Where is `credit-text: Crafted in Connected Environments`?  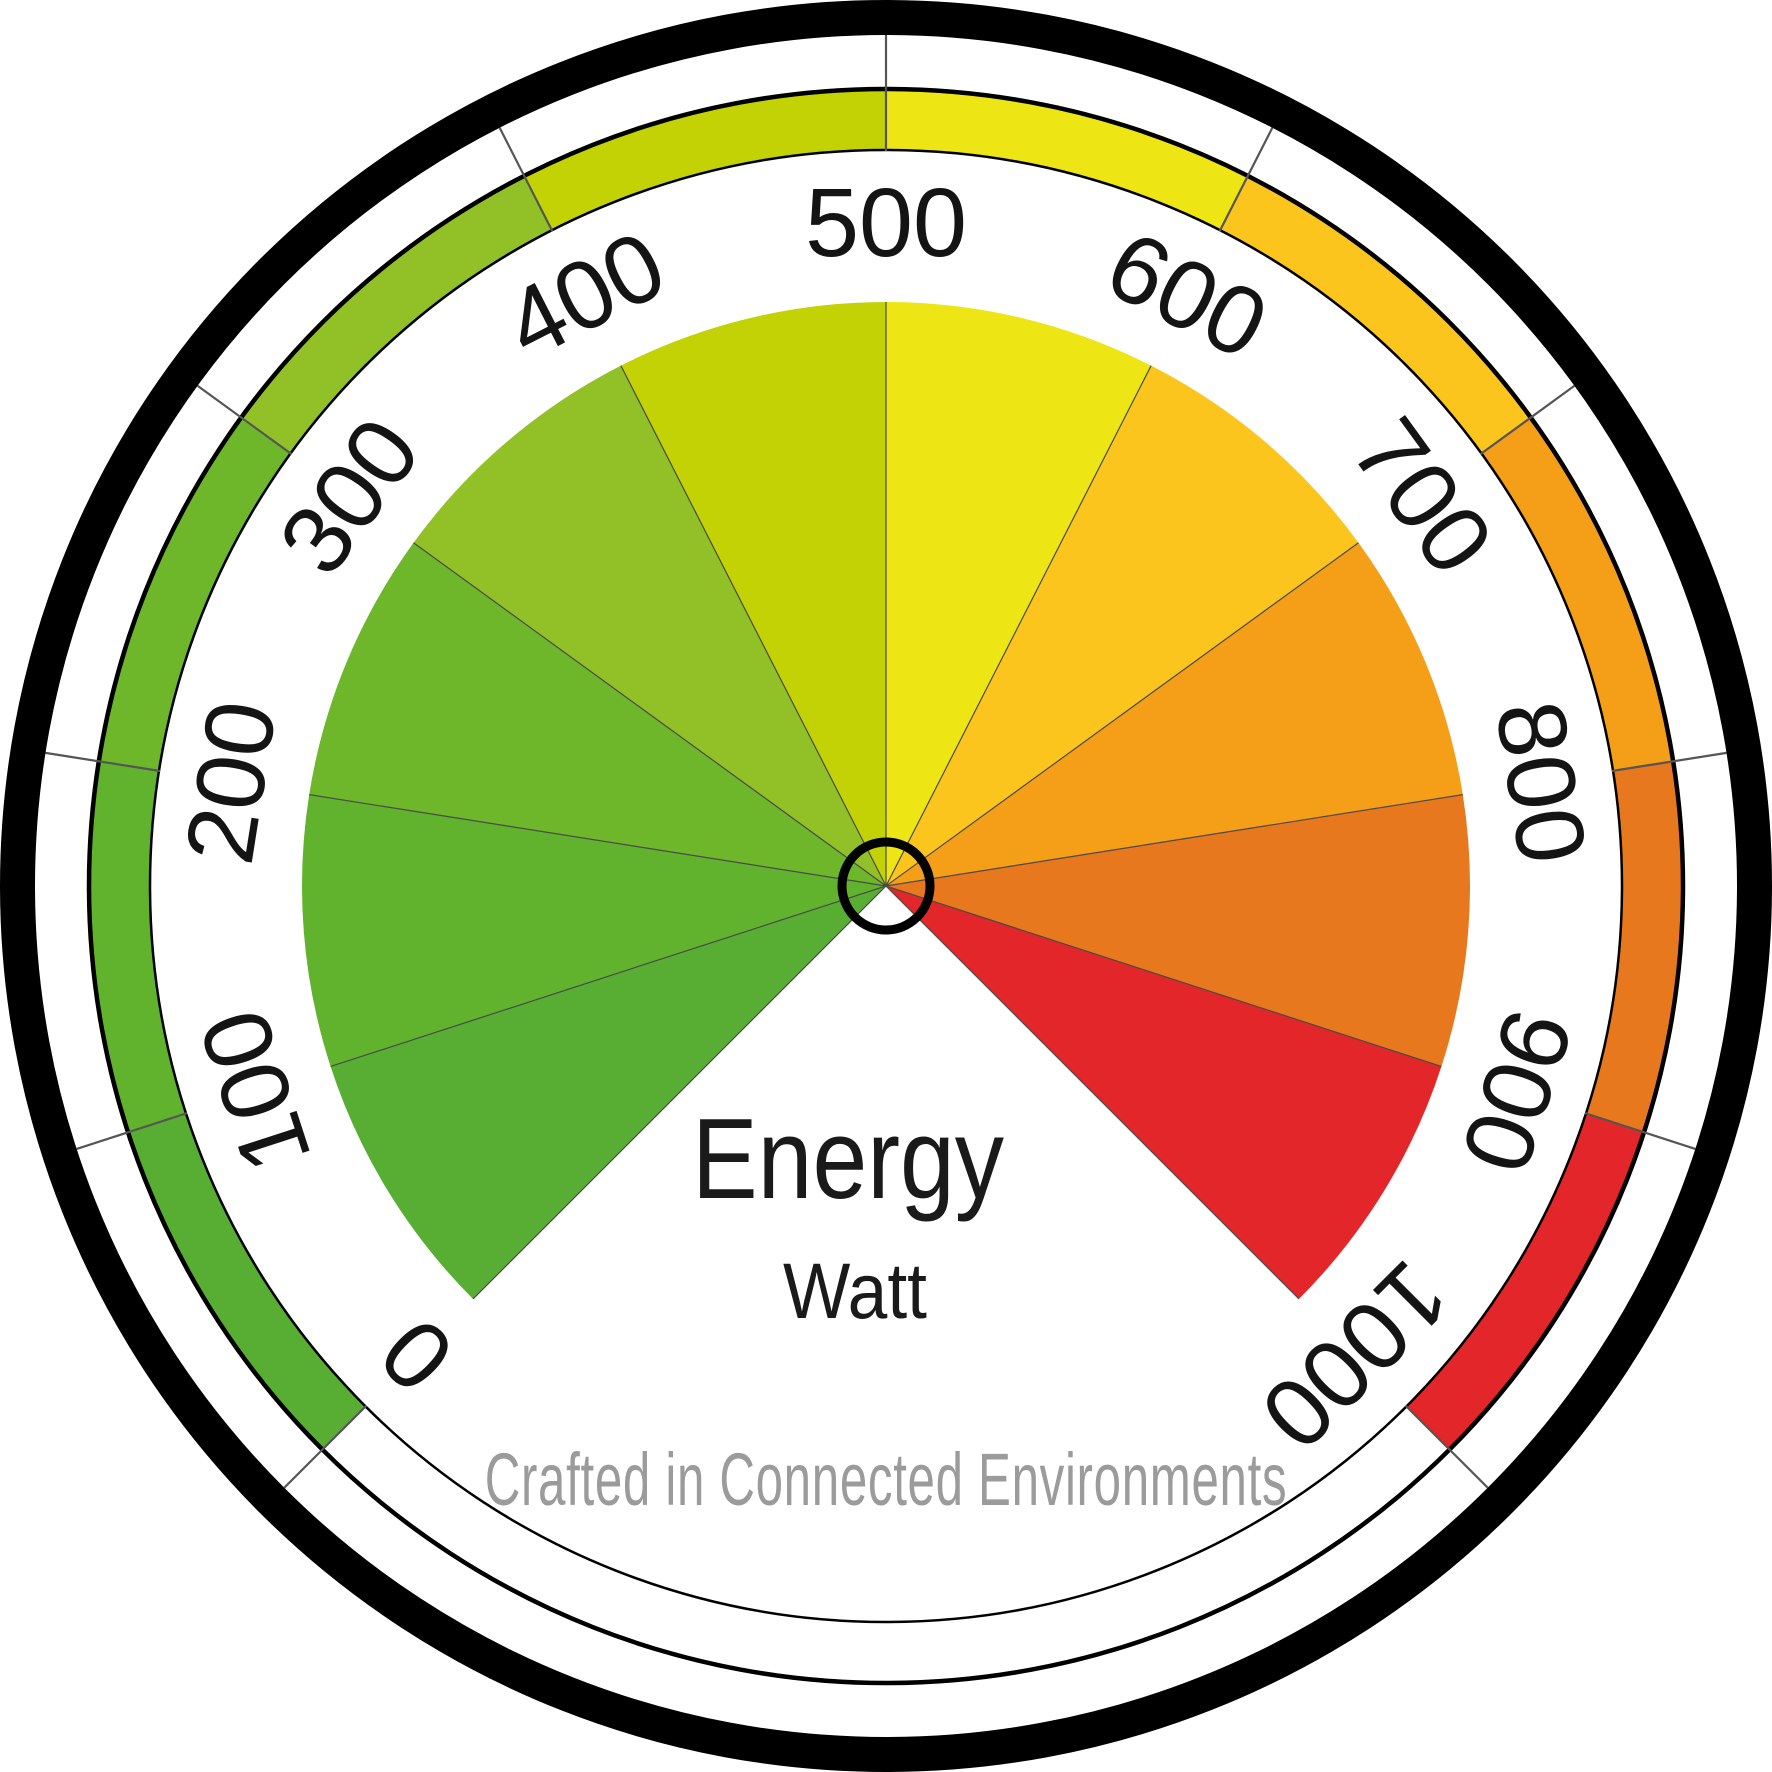
credit-text: Crafted in Connected Environments is located at coordinates (886, 1480).